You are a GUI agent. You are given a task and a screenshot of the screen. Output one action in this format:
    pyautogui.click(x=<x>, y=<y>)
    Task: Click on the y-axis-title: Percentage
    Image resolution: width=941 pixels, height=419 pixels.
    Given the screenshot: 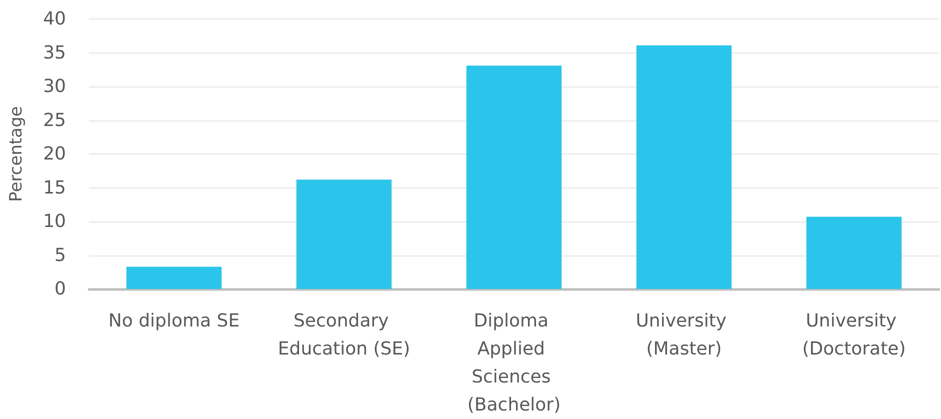 What is the action you would take?
    pyautogui.click(x=16, y=154)
    